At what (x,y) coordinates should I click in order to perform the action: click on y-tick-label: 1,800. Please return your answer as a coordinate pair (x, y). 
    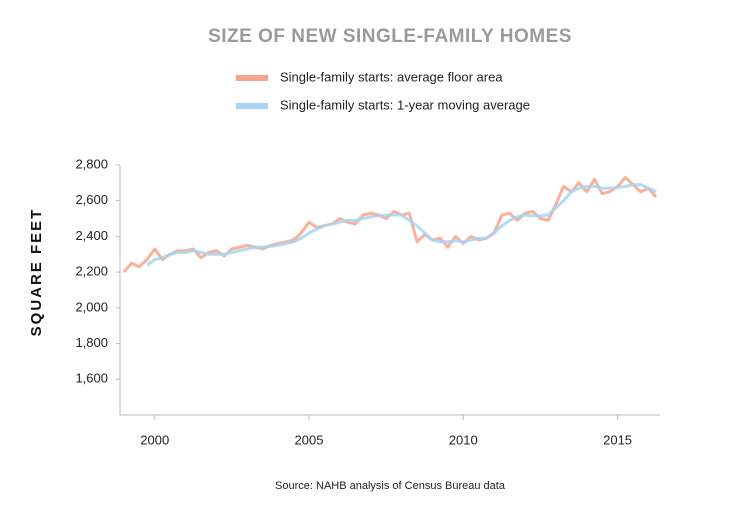
    Looking at the image, I should click on (91, 342).